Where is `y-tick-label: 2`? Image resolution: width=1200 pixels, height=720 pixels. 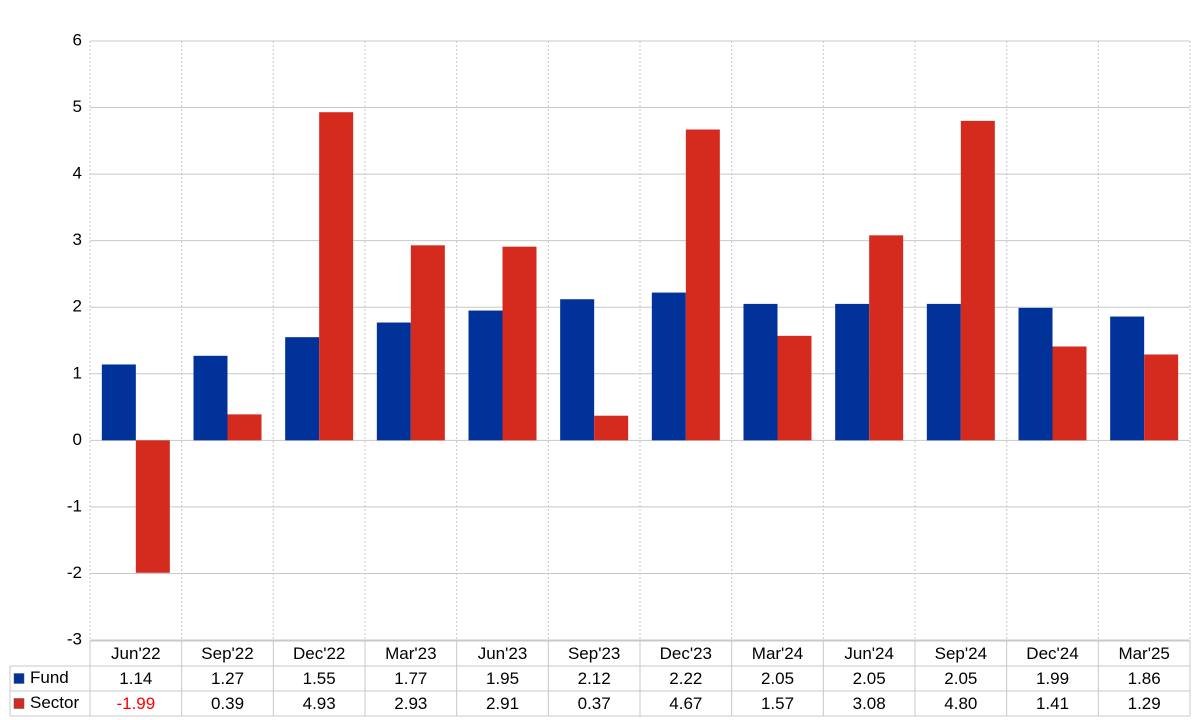
y-tick-label: 2 is located at coordinates (77, 306).